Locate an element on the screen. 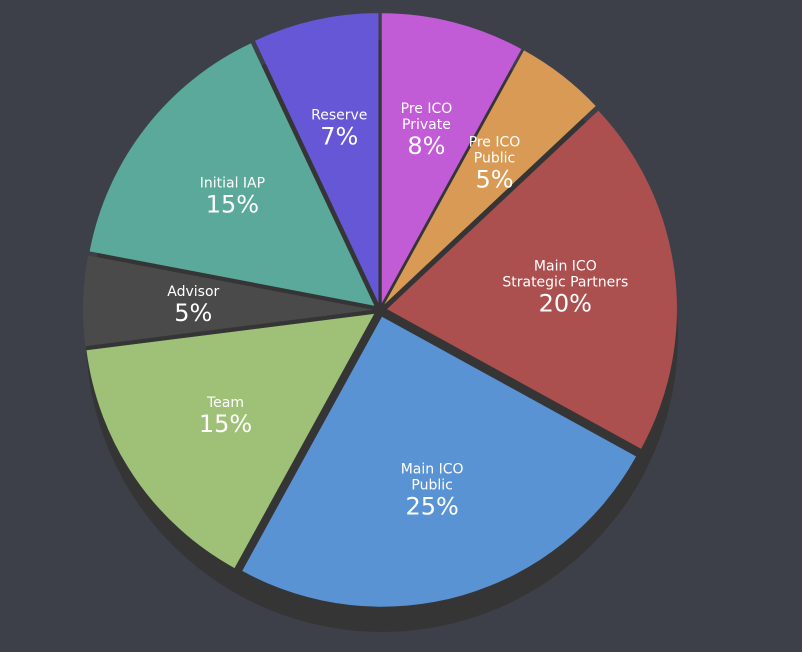  value-label: 25% is located at coordinates (431, 506).